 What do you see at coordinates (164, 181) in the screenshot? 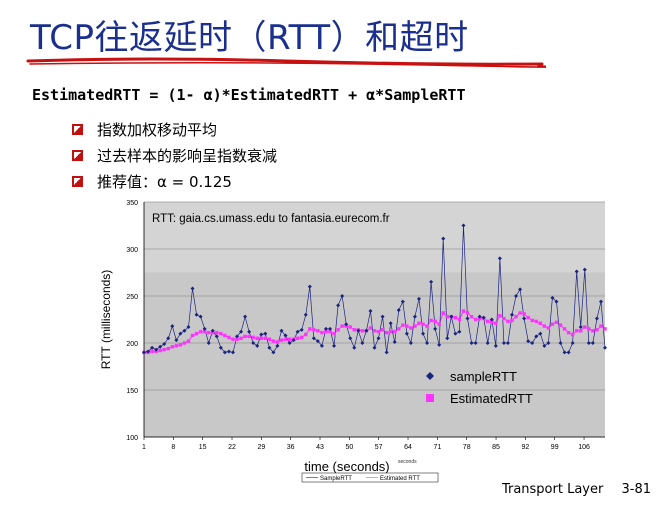
I see `bullet-text: 推荐值：α = 0.125` at bounding box center [164, 181].